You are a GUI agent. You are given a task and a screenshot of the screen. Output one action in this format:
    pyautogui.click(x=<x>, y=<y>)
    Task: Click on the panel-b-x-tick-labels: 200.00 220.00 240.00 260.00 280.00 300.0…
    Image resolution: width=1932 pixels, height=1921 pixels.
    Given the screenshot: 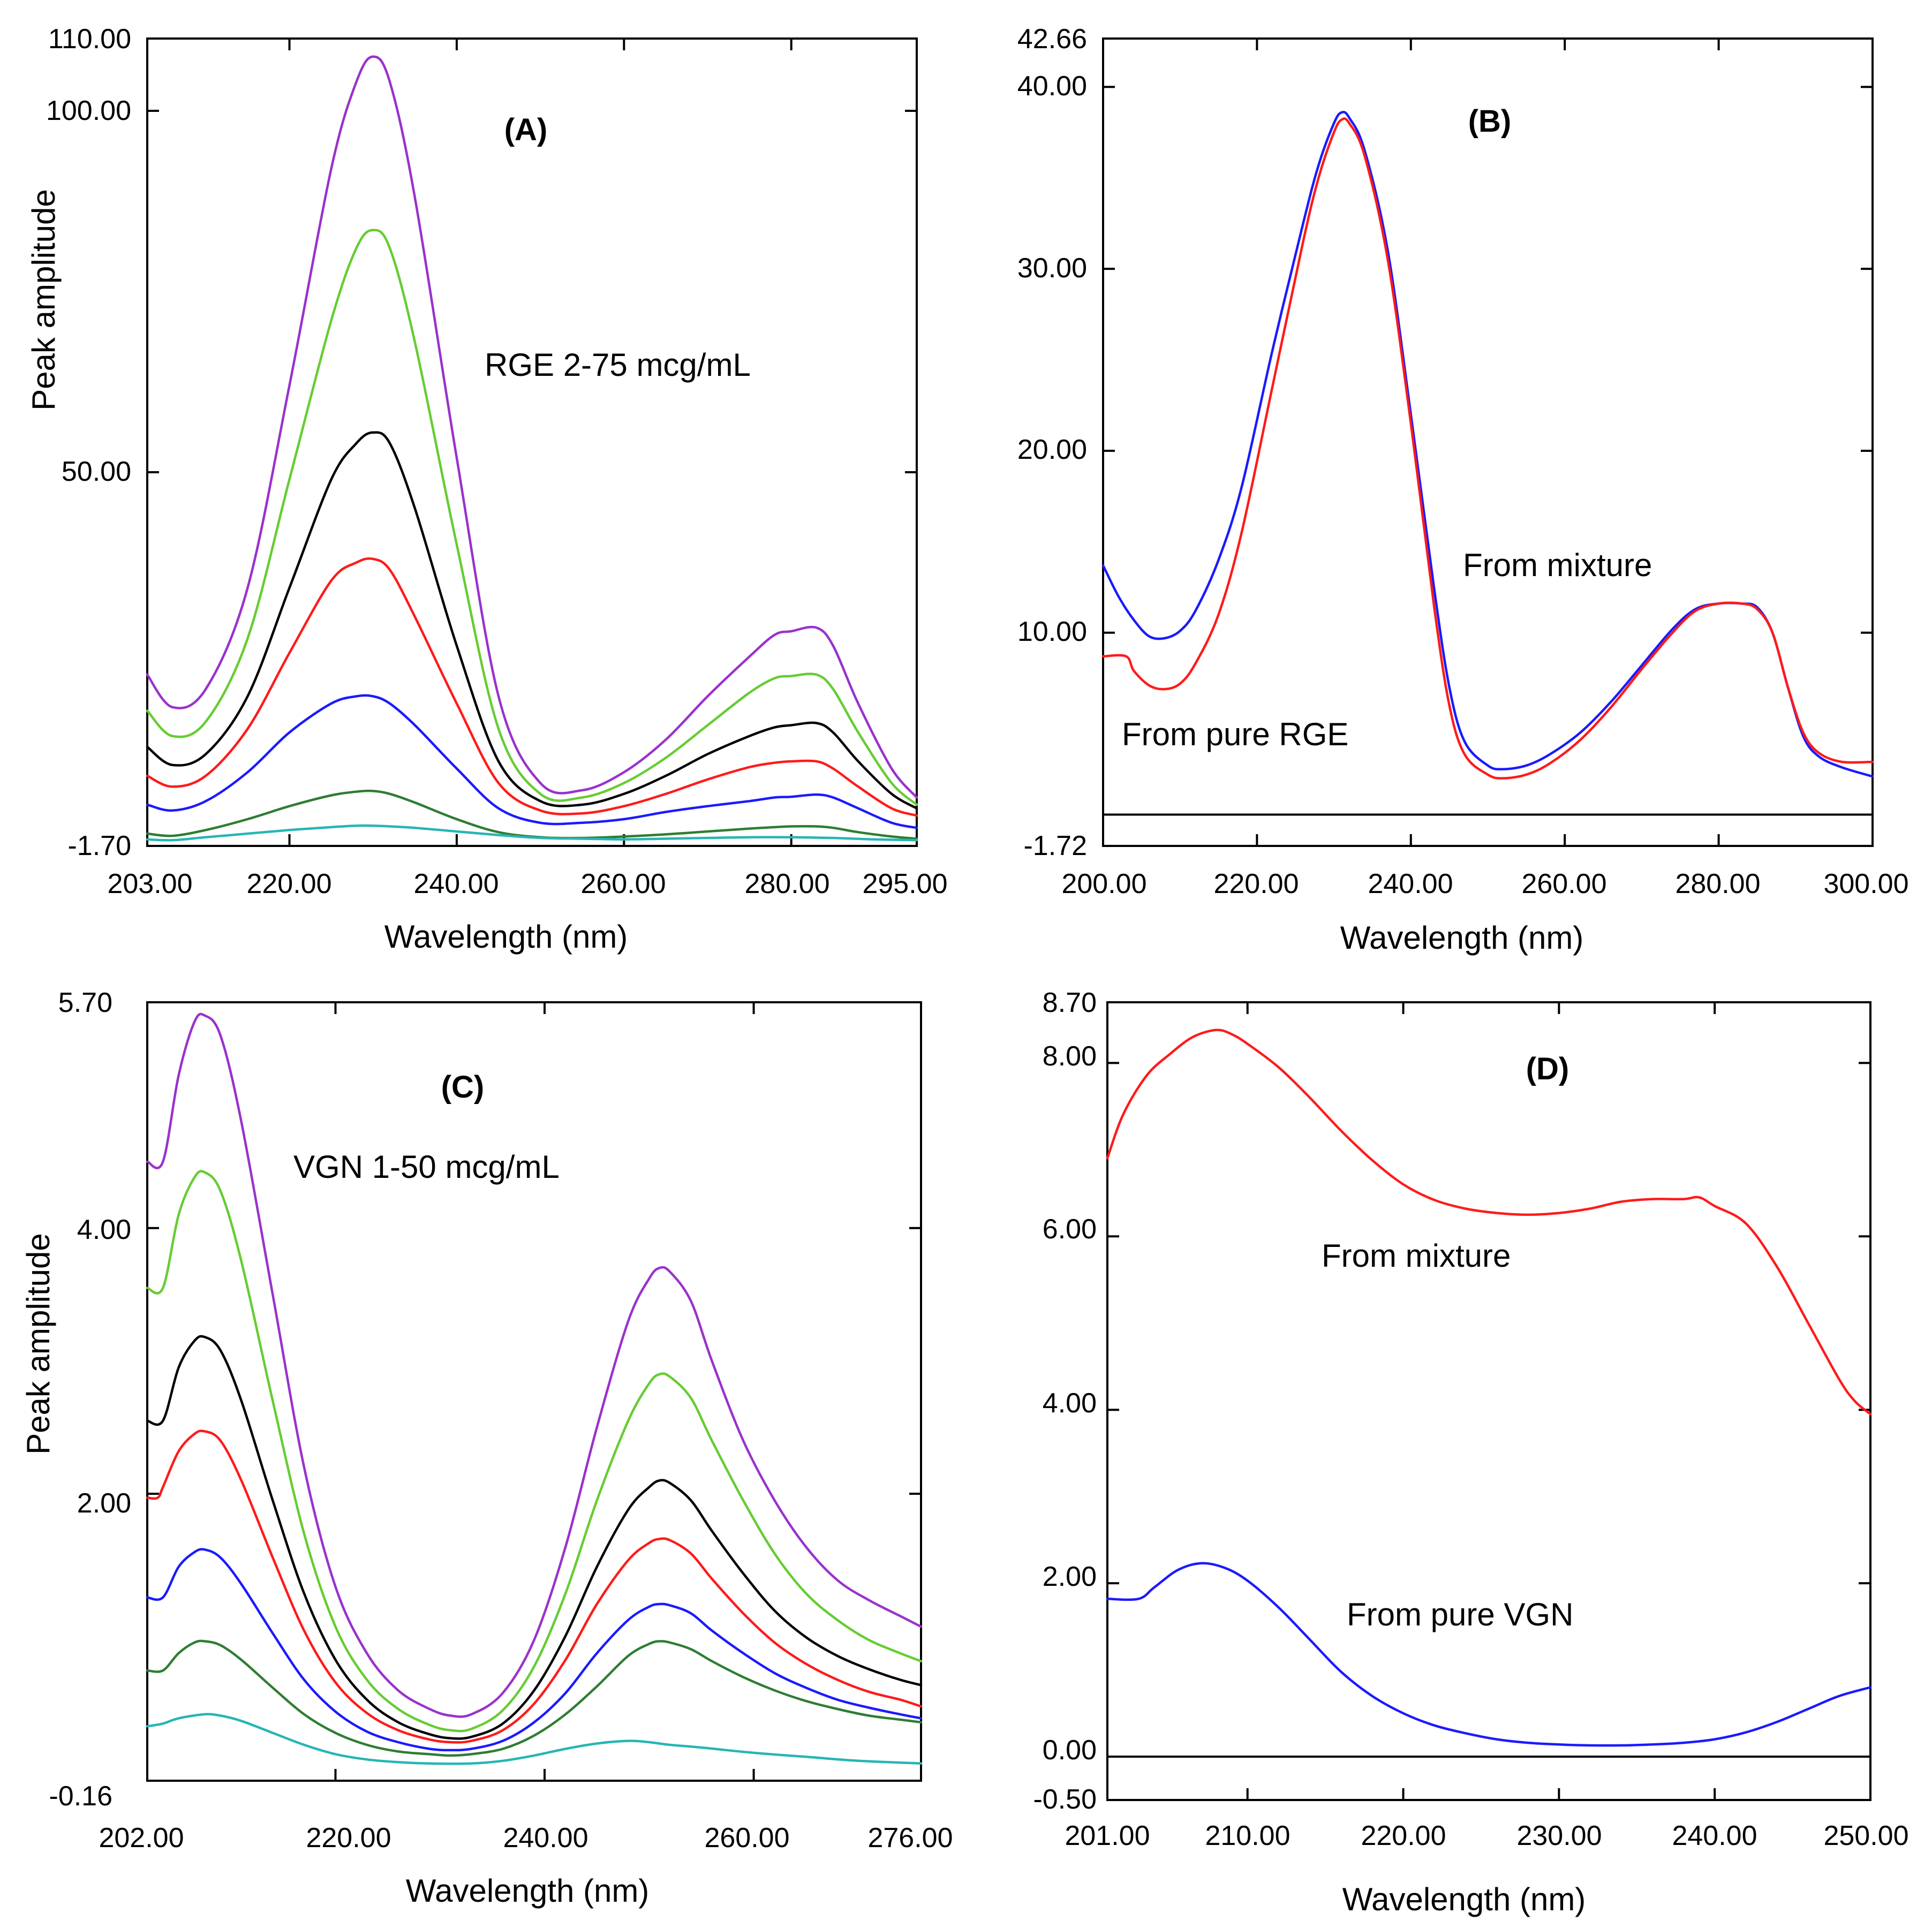 What is the action you would take?
    pyautogui.click(x=1484, y=883)
    